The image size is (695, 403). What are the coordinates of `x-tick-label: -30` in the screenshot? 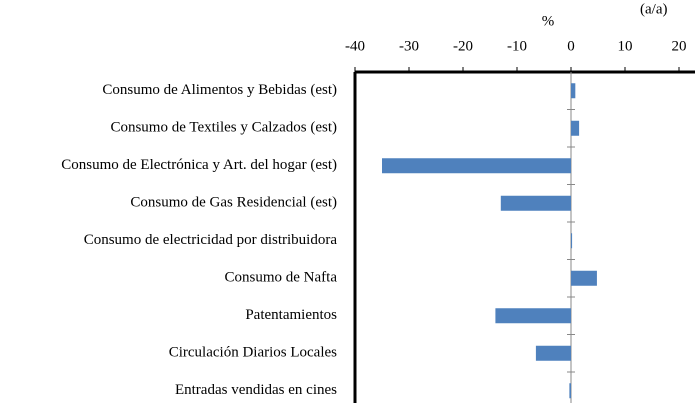 It's located at (409, 46).